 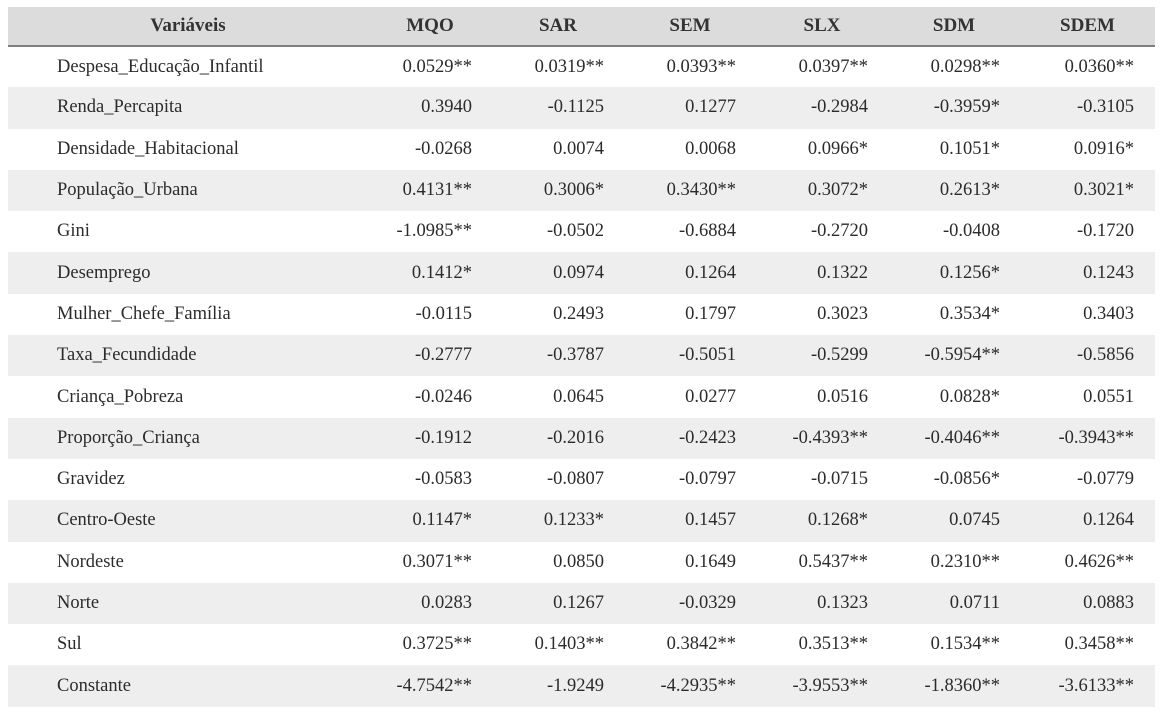 I want to click on coef-cell-slx: 0.0966*, so click(x=837, y=148).